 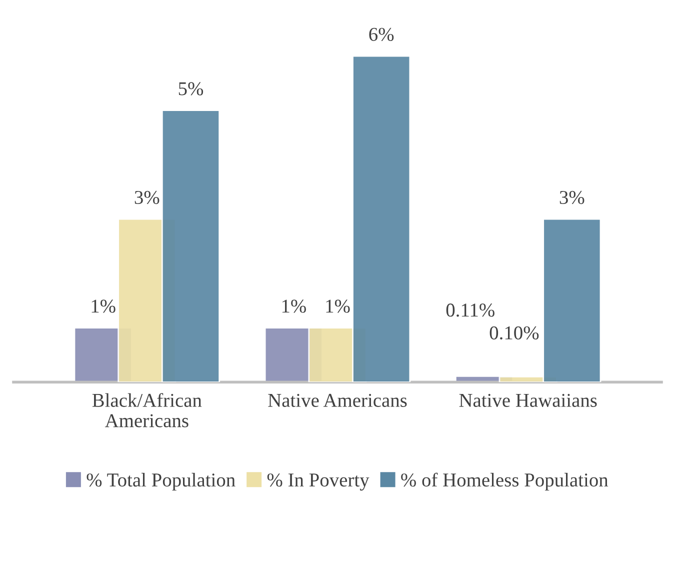 What do you see at coordinates (528, 400) in the screenshot?
I see `x-tick-label: Native Hawaiians` at bounding box center [528, 400].